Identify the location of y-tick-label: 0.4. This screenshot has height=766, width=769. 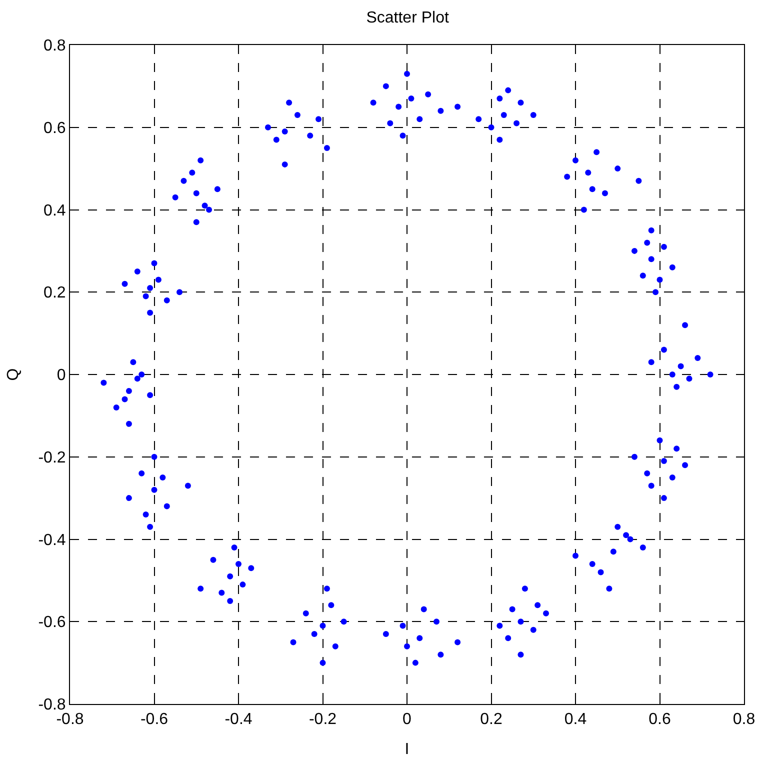
(55, 211).